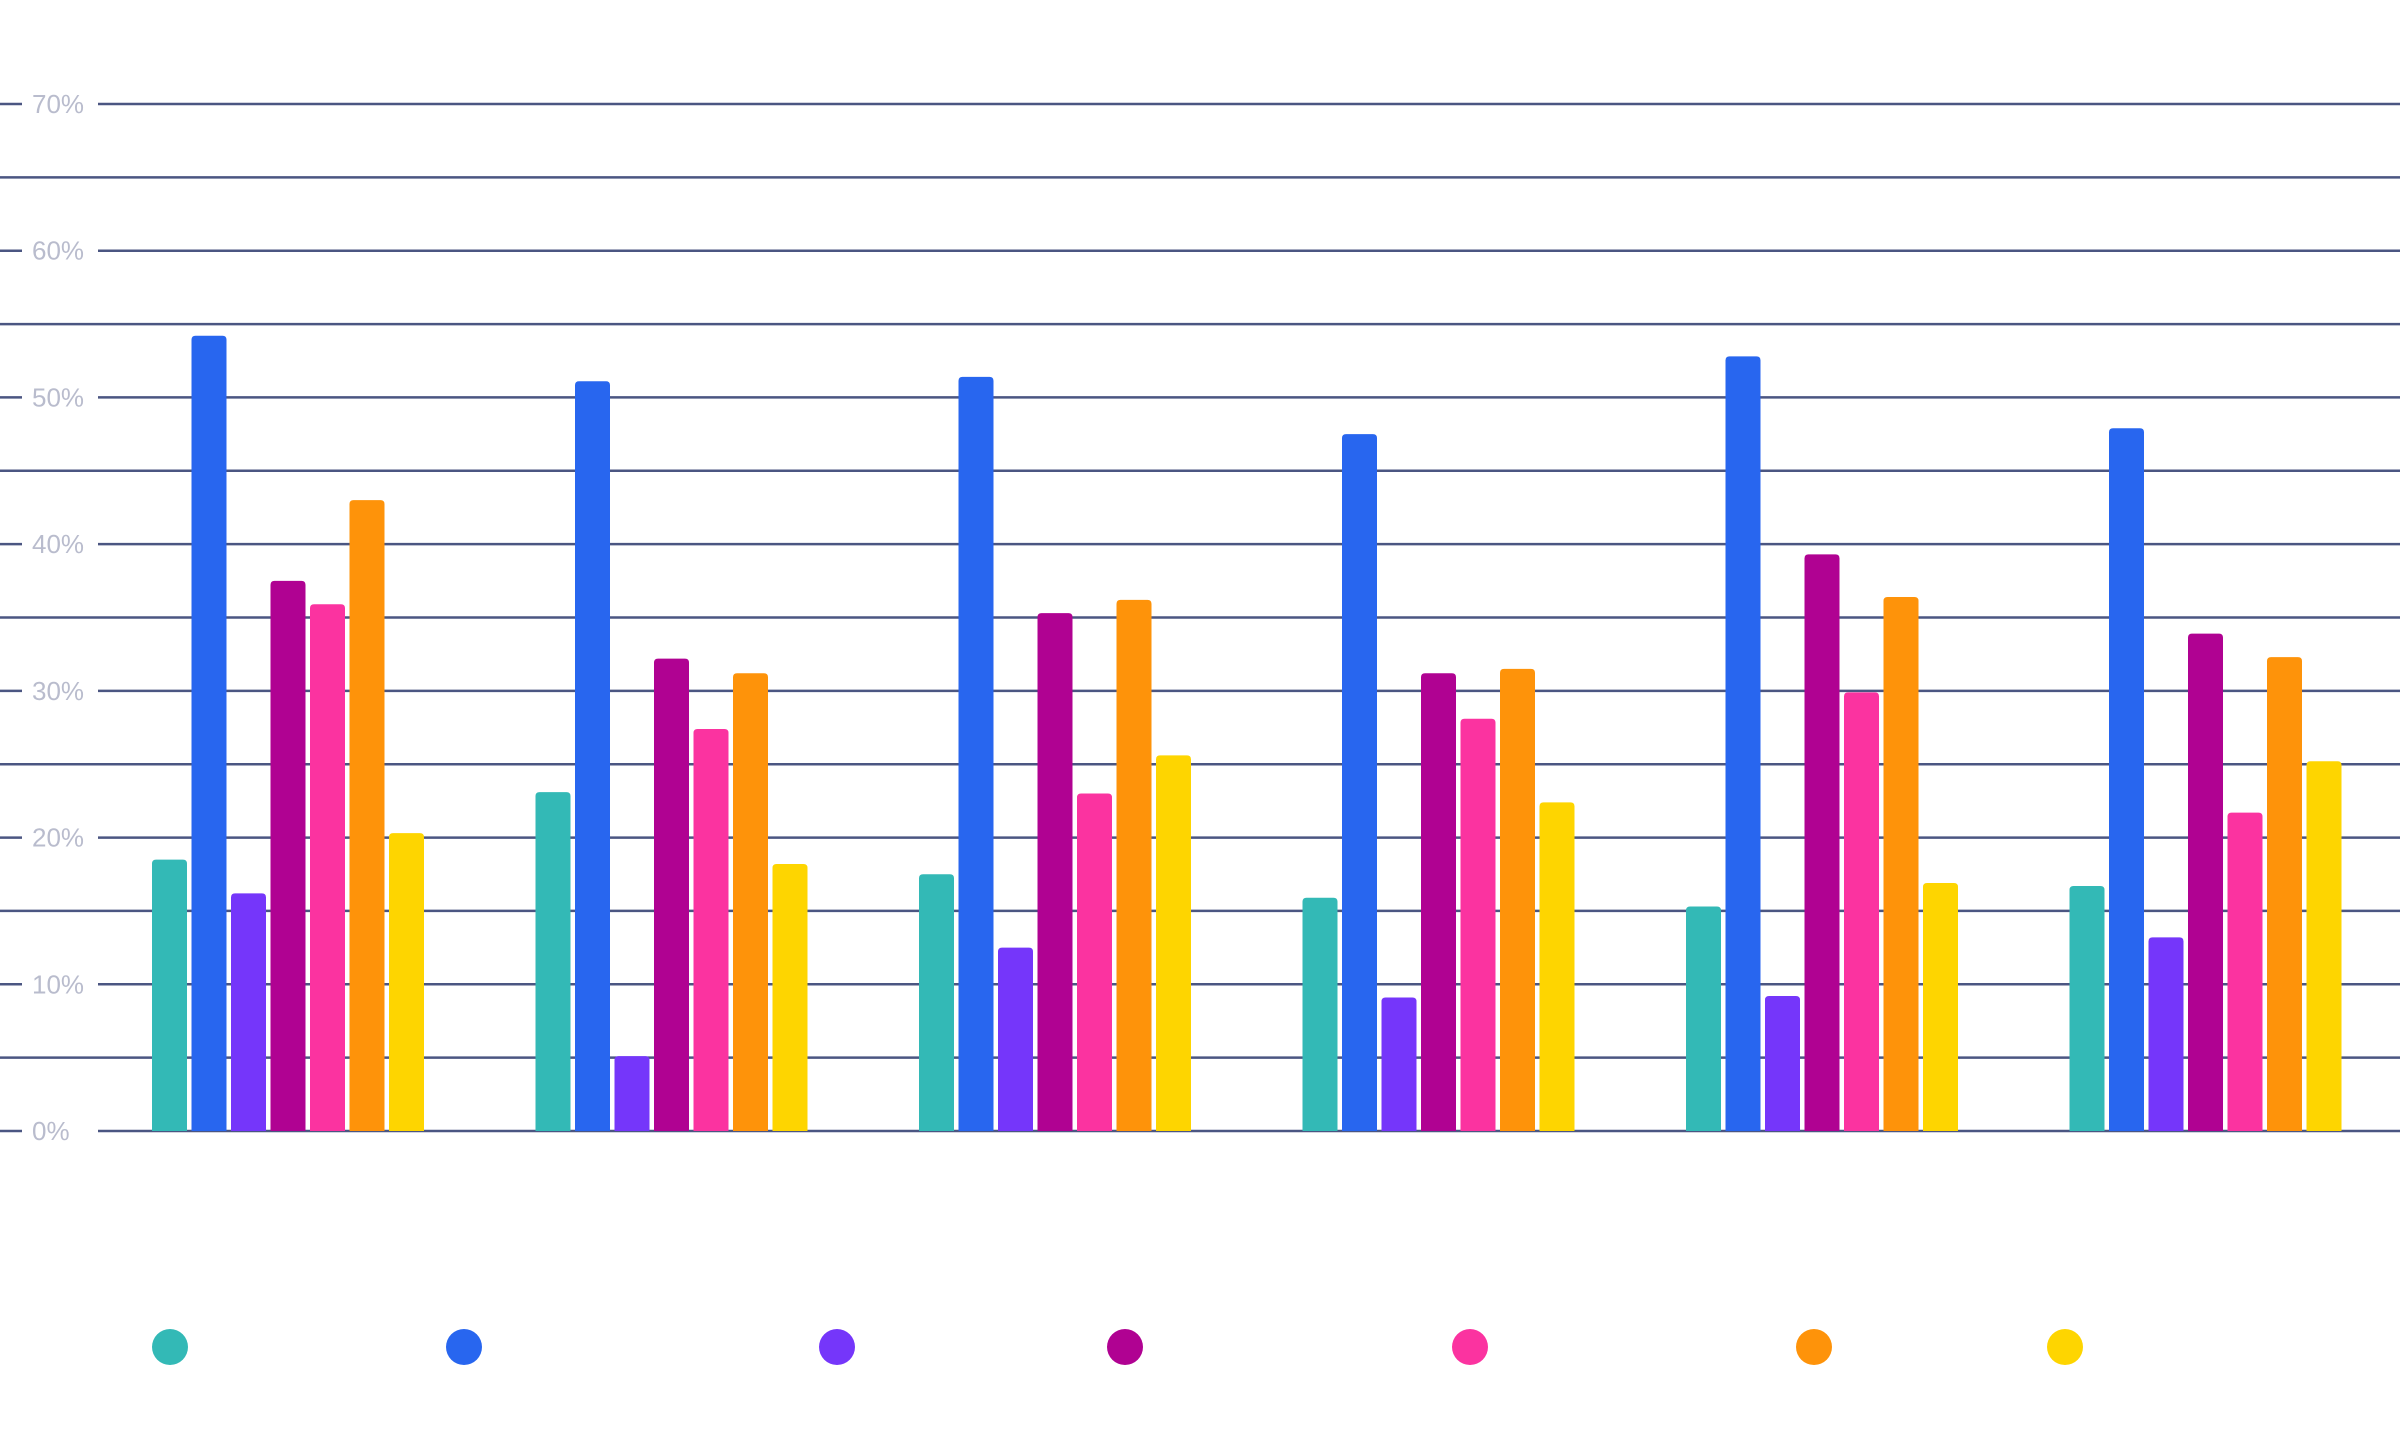 The image size is (2400, 1440). I want to click on y-tick-label: 40%, so click(58, 544).